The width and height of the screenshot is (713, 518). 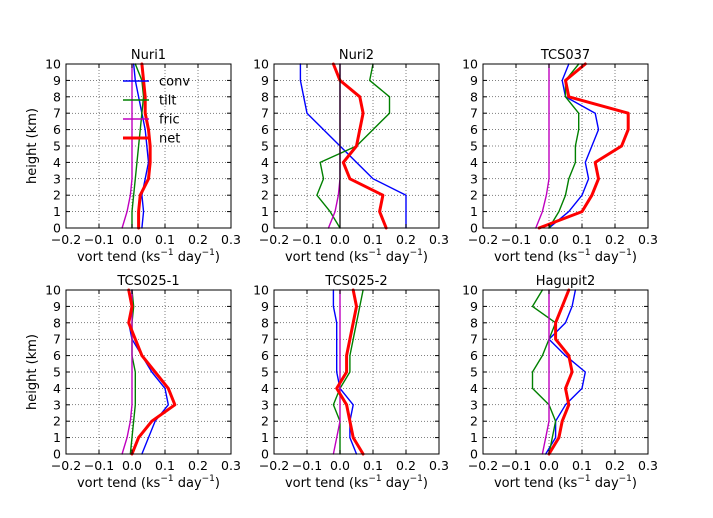 What do you see at coordinates (167, 101) in the screenshot?
I see `legend-label: tilt` at bounding box center [167, 101].